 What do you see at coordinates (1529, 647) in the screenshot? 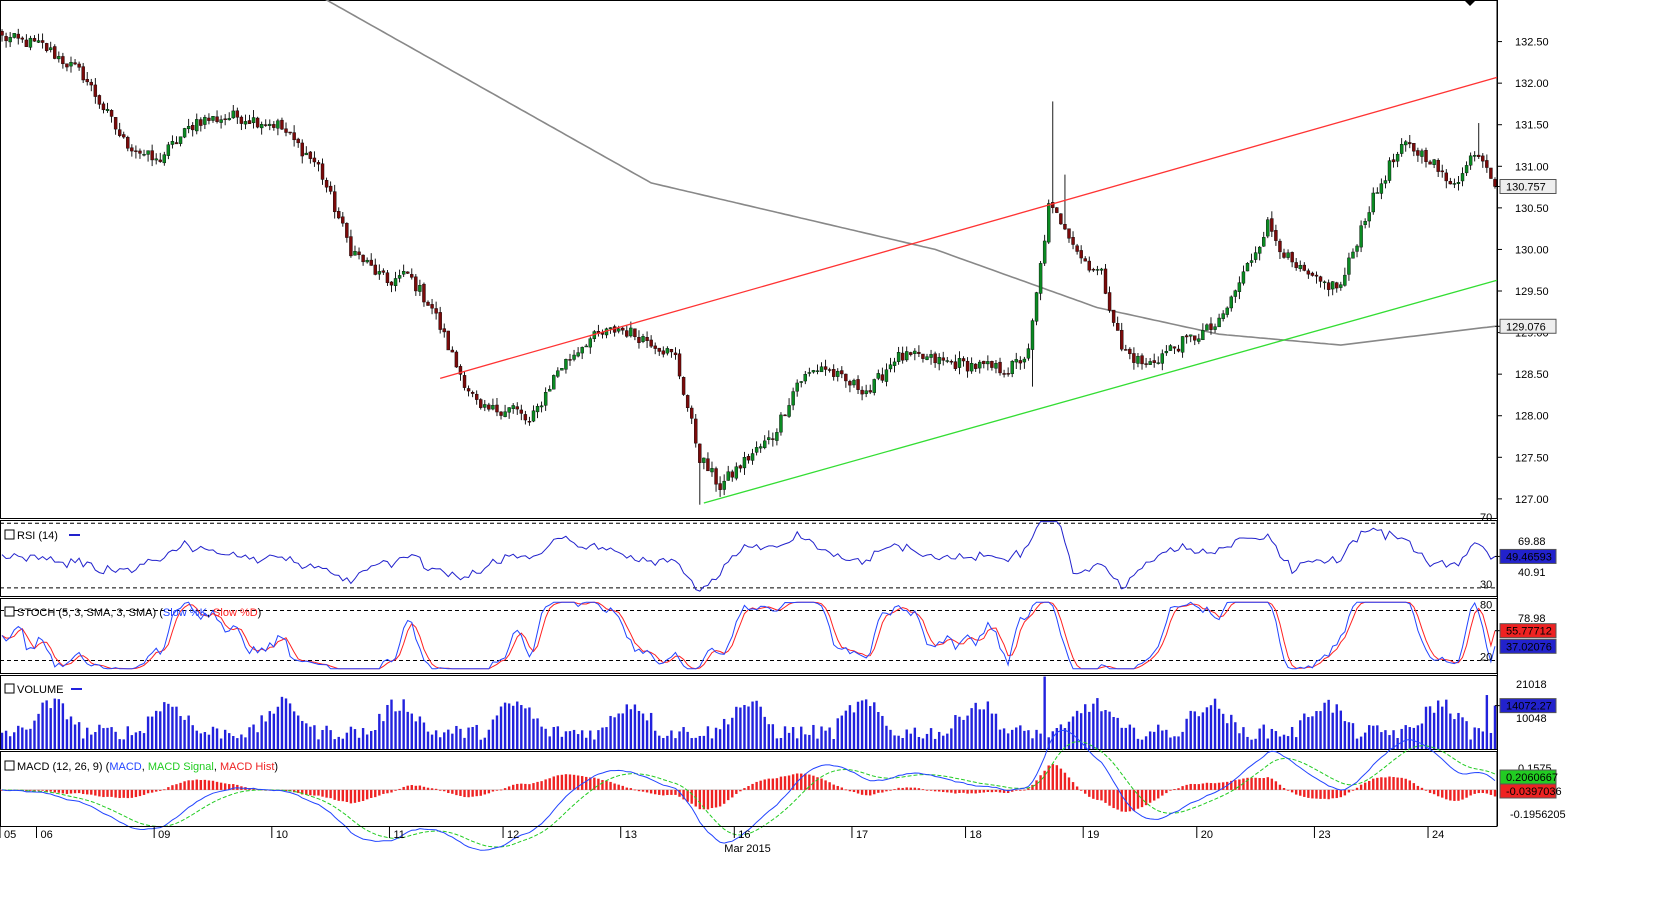
I see `stoch-k-current-label: 37.02076` at bounding box center [1529, 647].